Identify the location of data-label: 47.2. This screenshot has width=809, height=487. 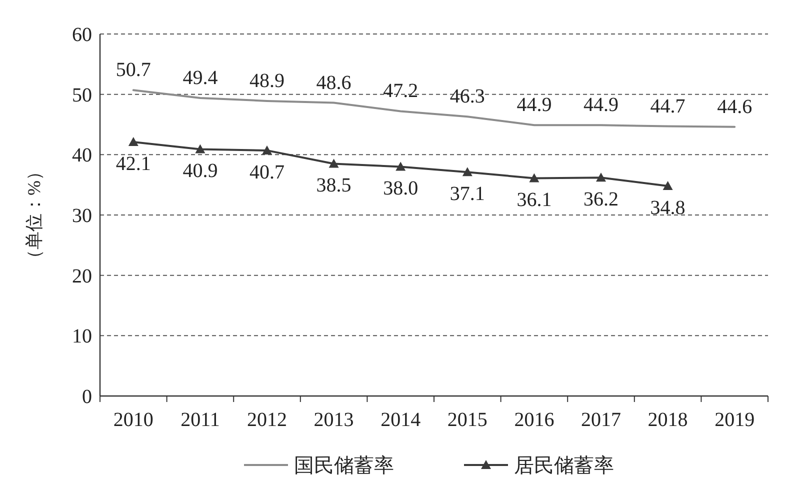
(400, 91).